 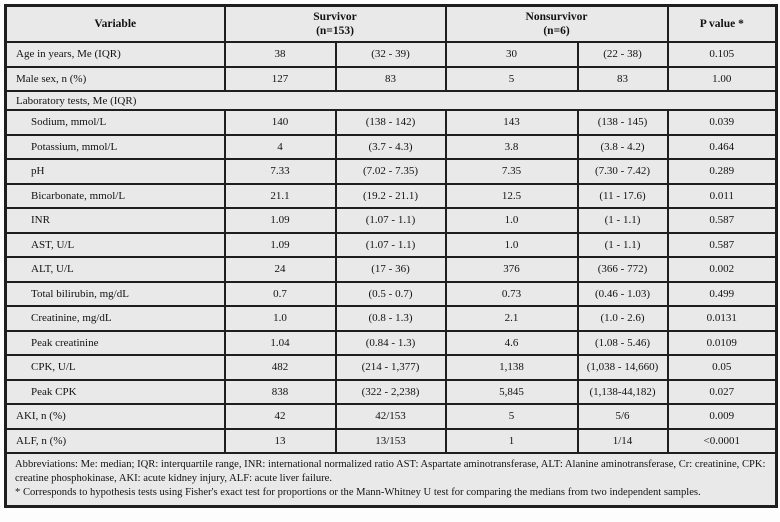 What do you see at coordinates (722, 171) in the screenshot?
I see `cell-value: 0.289` at bounding box center [722, 171].